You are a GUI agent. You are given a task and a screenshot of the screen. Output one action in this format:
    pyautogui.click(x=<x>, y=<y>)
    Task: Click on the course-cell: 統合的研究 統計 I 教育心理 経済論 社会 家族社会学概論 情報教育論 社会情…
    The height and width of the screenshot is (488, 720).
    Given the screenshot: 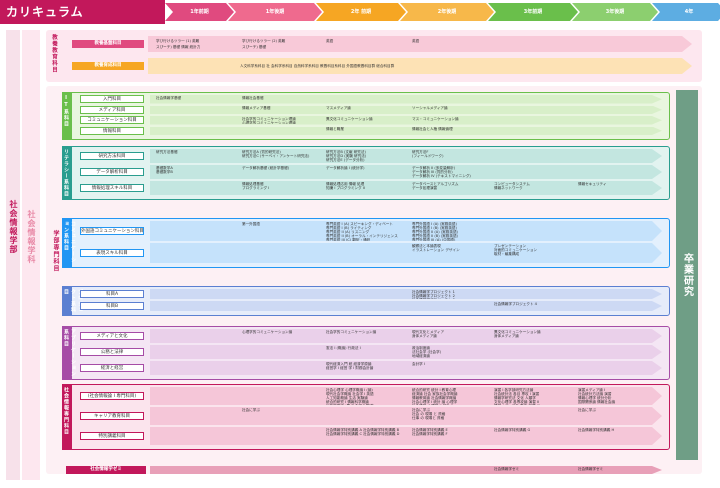 What is the action you would take?
    pyautogui.click(x=435, y=396)
    